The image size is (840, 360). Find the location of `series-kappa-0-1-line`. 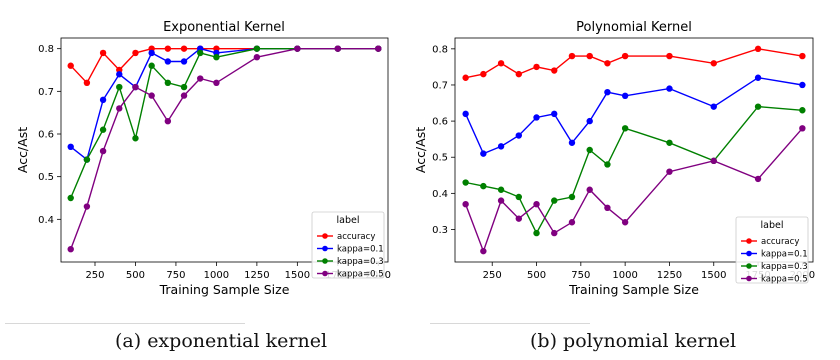

series-kappa-0-1-line is located at coordinates (633, 115).